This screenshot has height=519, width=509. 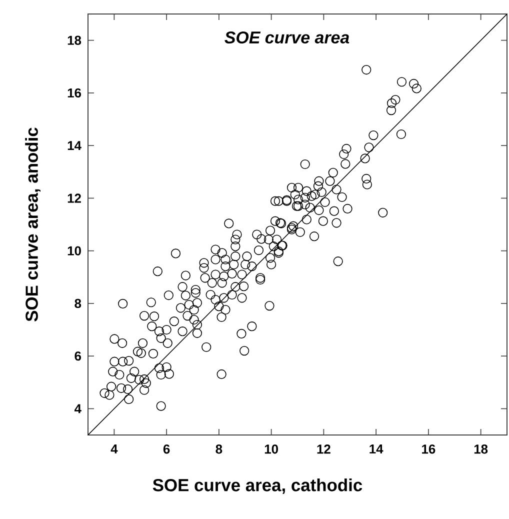 What do you see at coordinates (257, 486) in the screenshot?
I see `x-axis-title: SOE curve area, cathodic` at bounding box center [257, 486].